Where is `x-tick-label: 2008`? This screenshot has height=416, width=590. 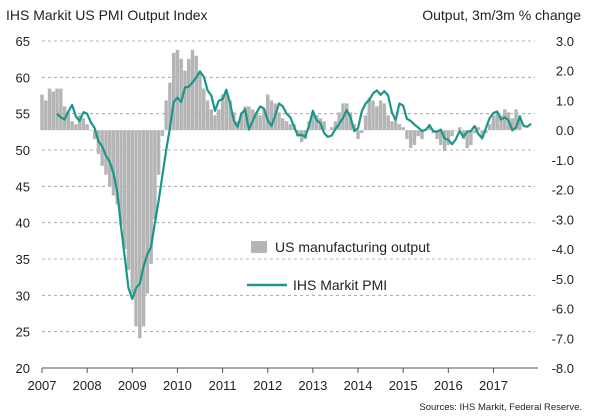 x-tick-label: 2008 is located at coordinates (87, 385).